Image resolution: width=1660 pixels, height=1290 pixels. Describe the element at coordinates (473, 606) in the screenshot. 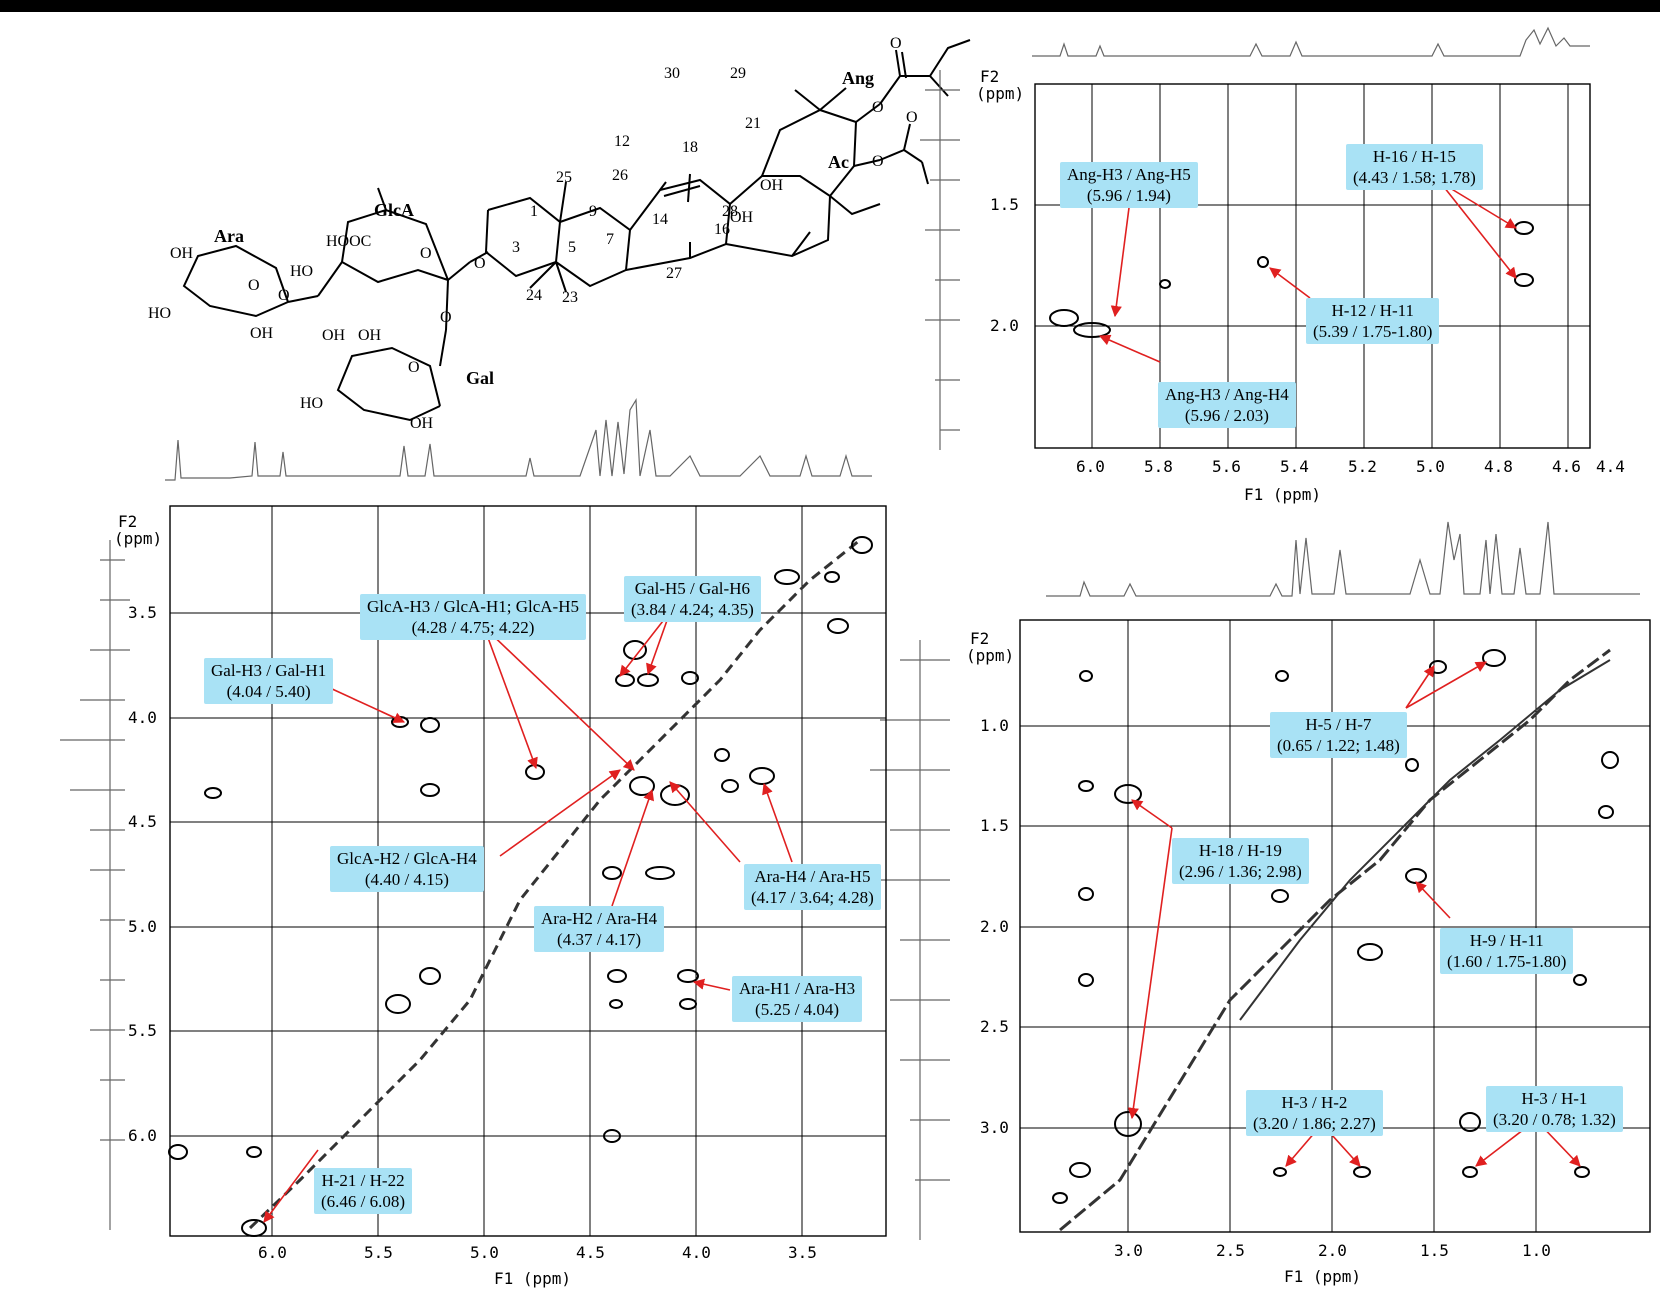

I see `callout-line: GlcA-H3 / GlcA-H1; GlcA-H5` at that location.